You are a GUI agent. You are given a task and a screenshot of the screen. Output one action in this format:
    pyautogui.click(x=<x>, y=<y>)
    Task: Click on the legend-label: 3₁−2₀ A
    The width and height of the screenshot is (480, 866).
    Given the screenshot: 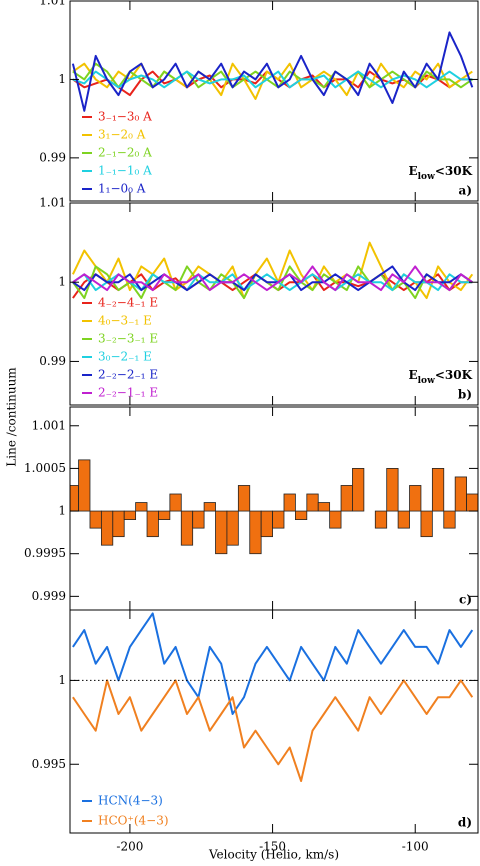 What is the action you would take?
    pyautogui.click(x=122, y=135)
    